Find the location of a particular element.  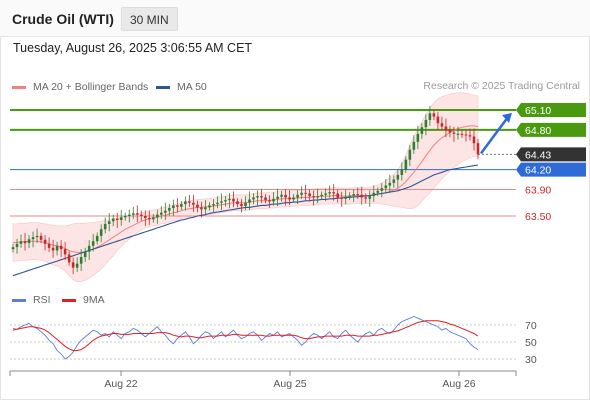

price-tag-label: 63.90 is located at coordinates (538, 191).